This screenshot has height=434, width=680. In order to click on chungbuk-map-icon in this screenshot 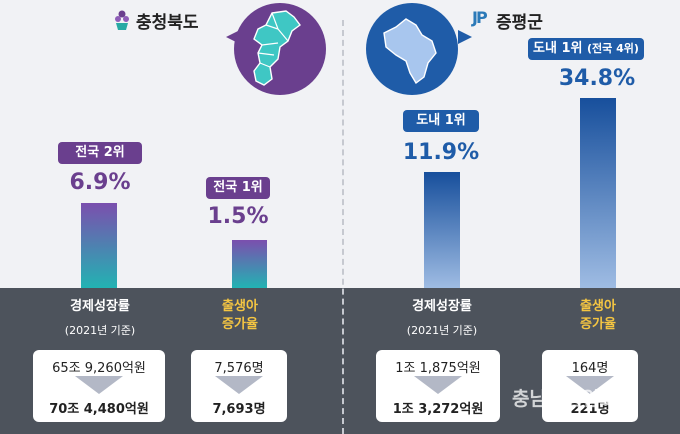, I will do `click(277, 48)`.